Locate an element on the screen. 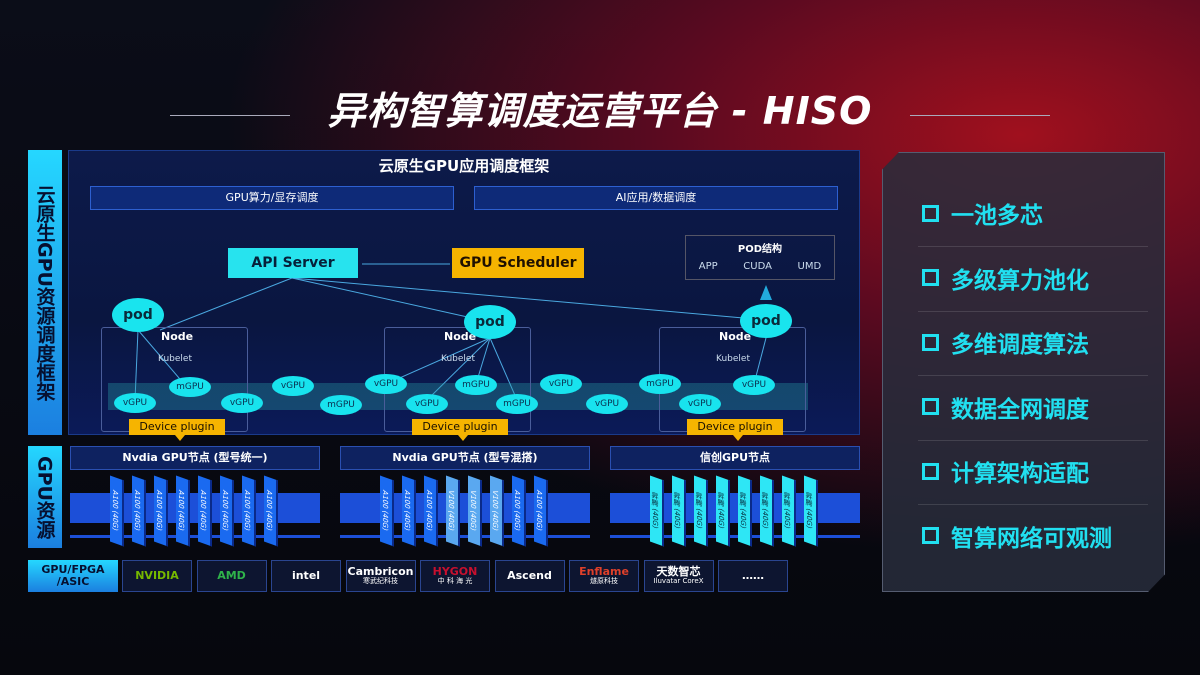 The height and width of the screenshot is (675, 1200). gpu-node-title: Nvdia GPU节点 (型号混搭) is located at coordinates (465, 458).